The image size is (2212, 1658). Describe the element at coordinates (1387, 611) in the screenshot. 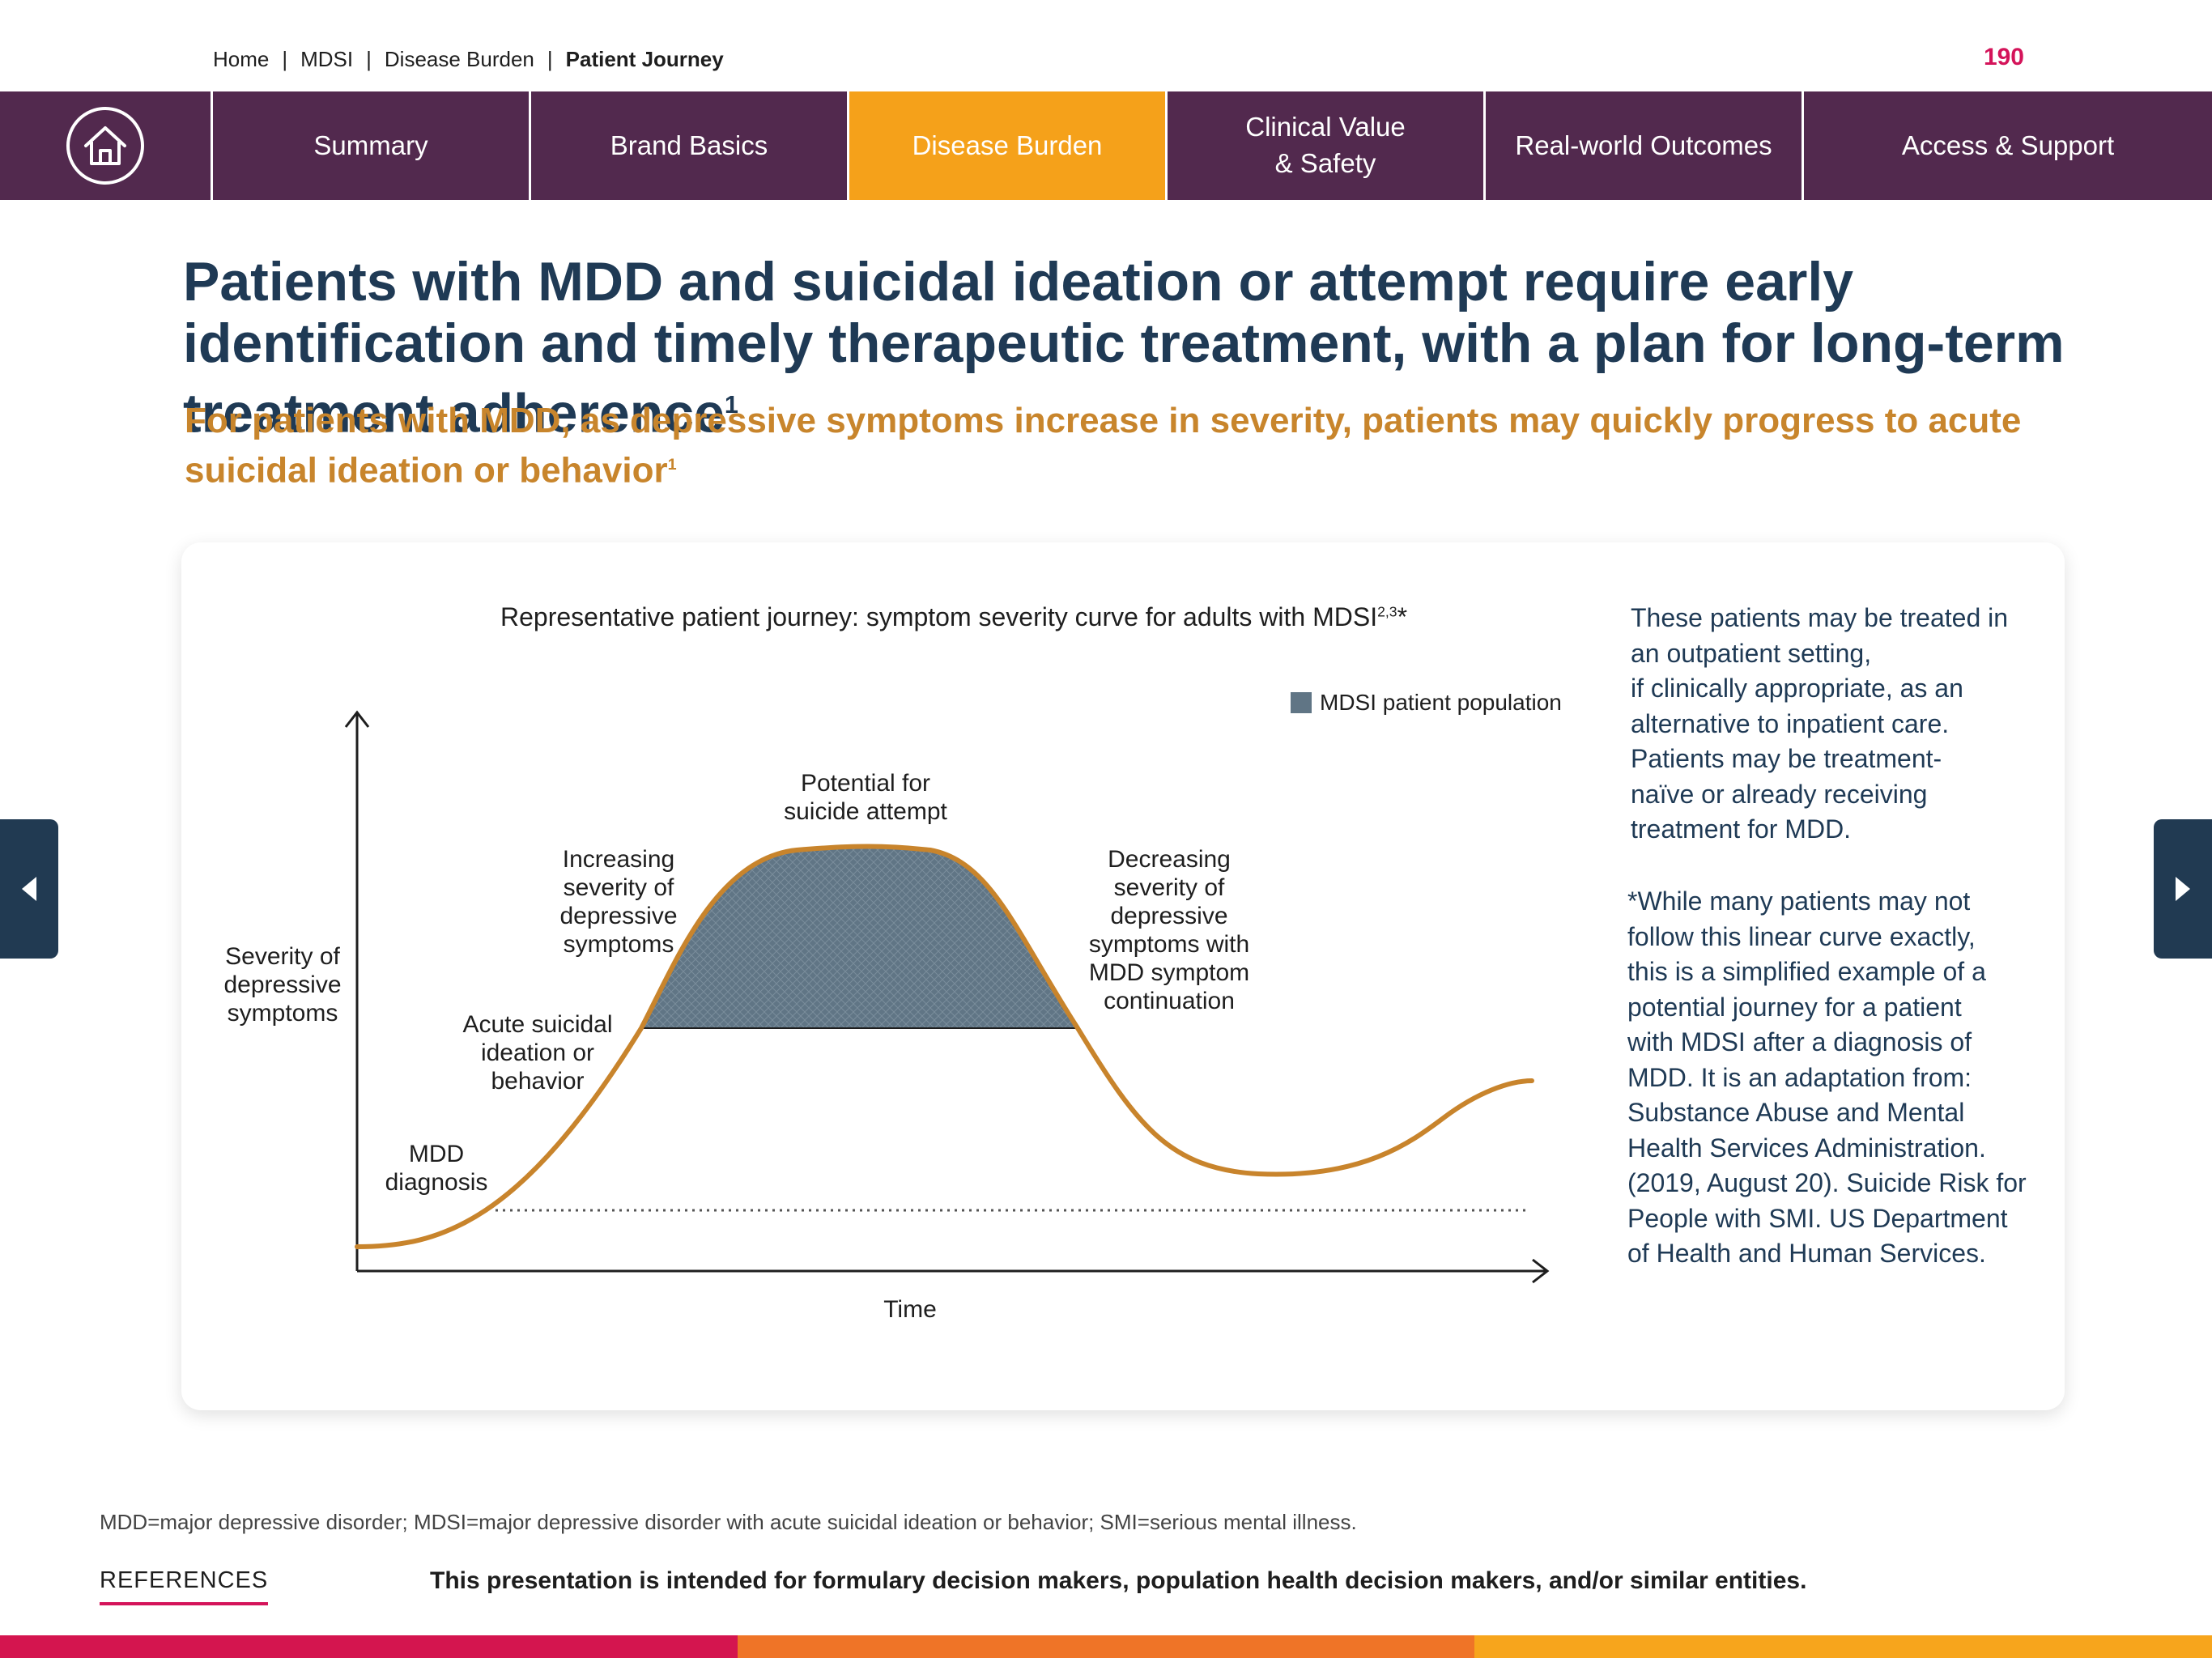

I see `chart-title-refs: 2,3` at that location.